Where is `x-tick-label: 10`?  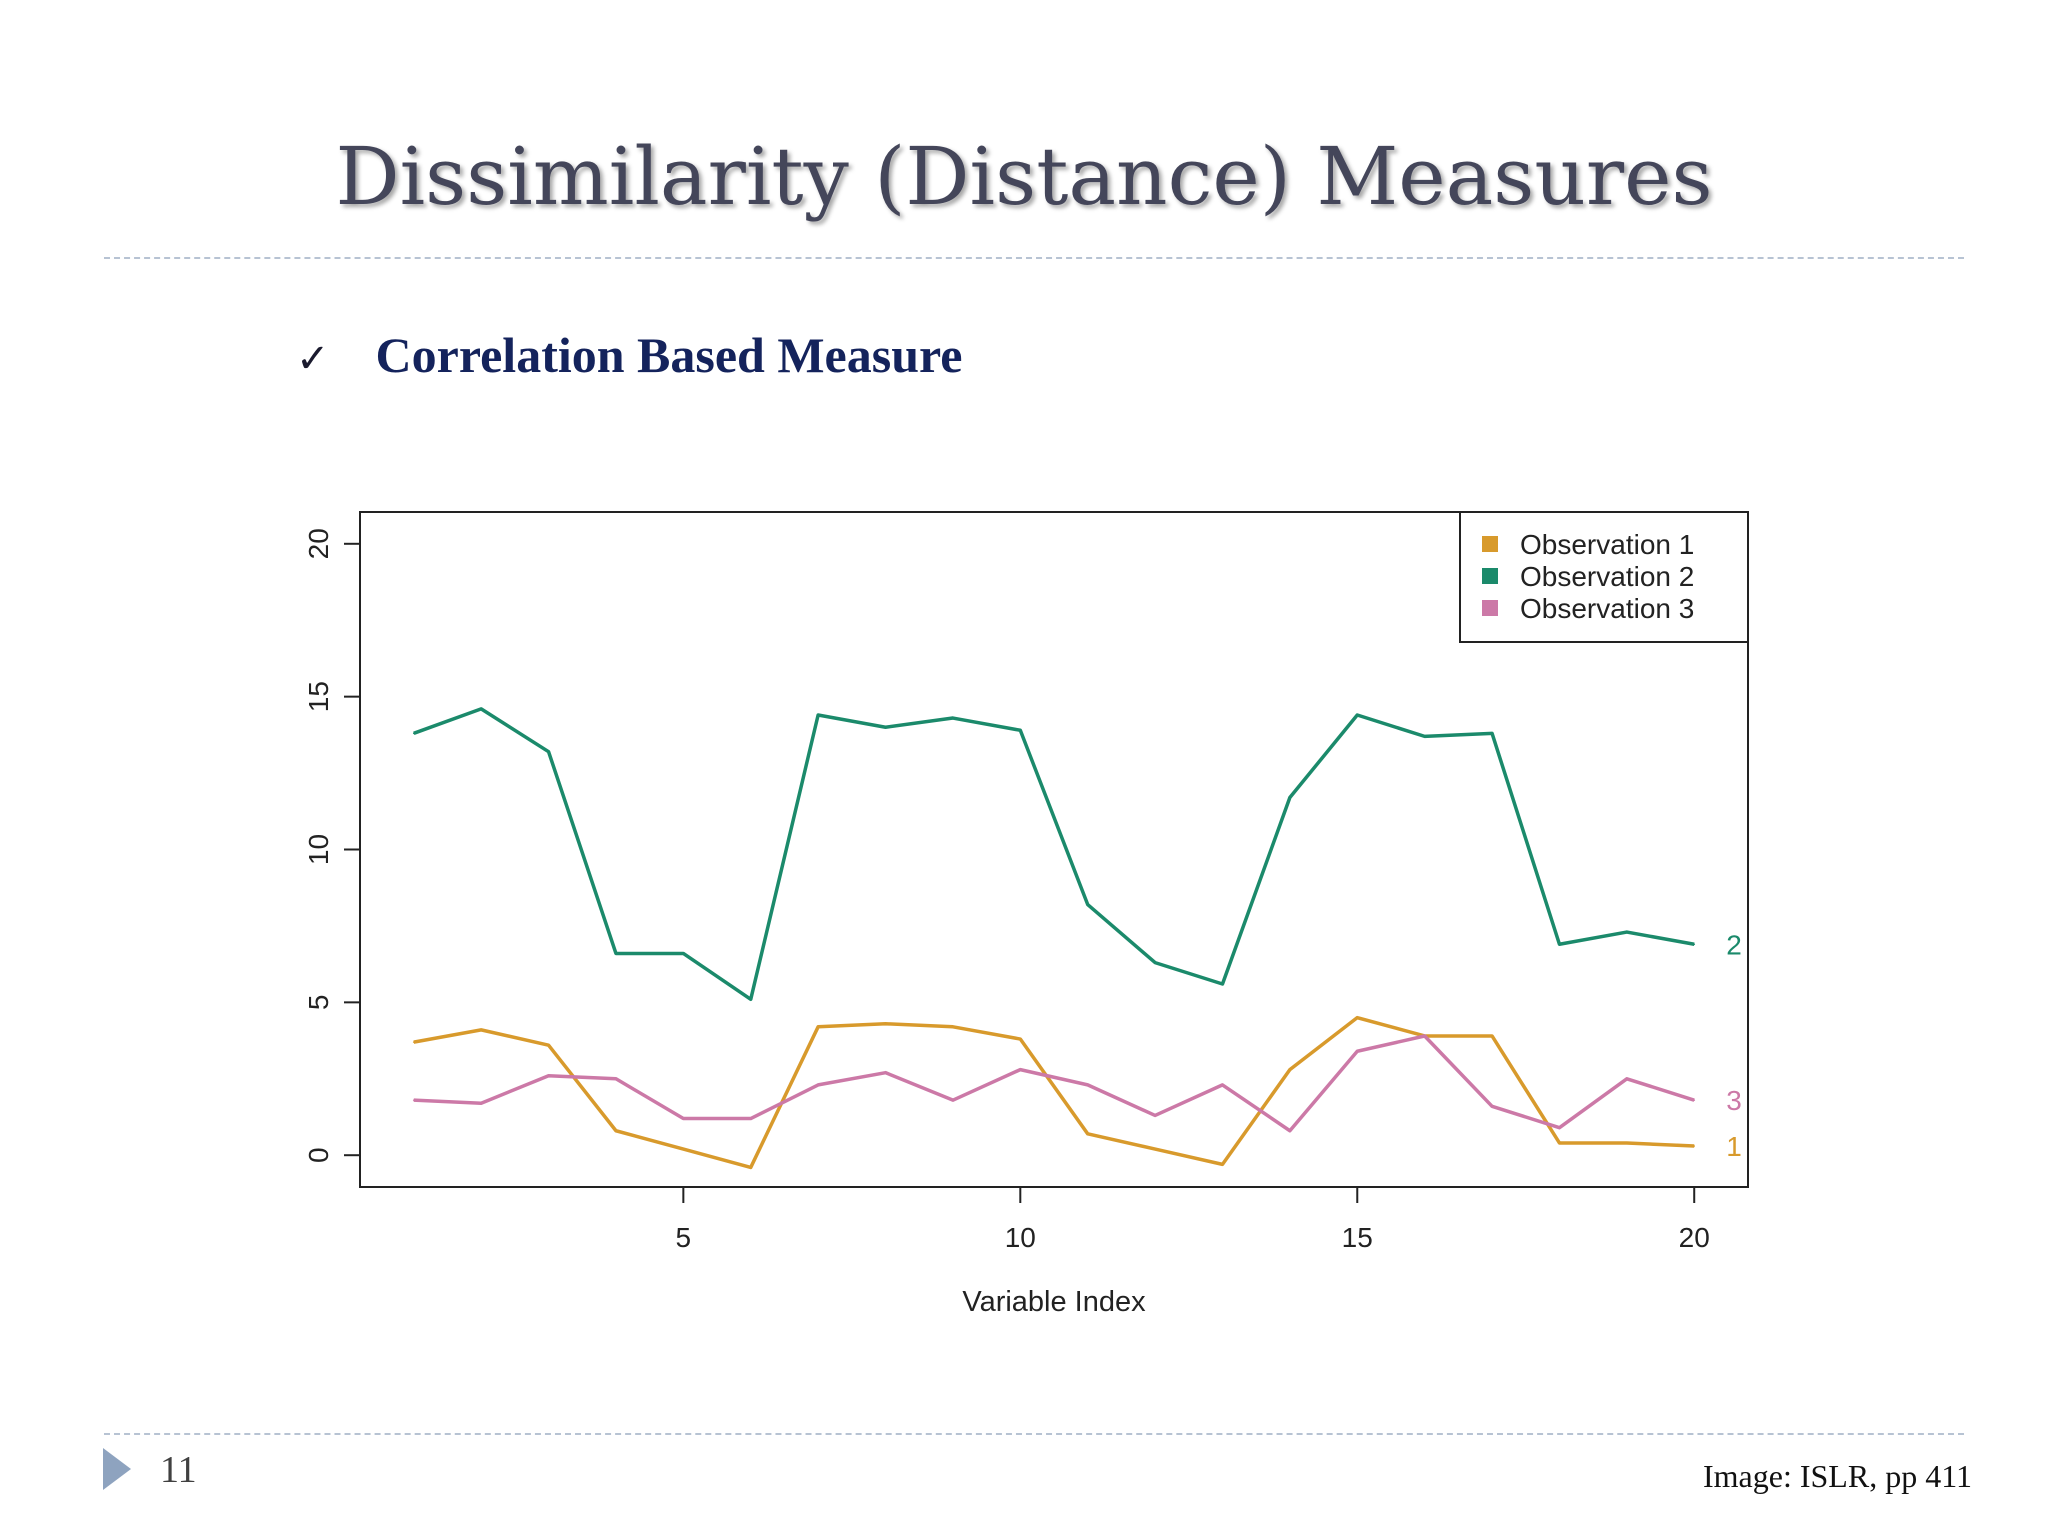 x-tick-label: 10 is located at coordinates (1020, 1237).